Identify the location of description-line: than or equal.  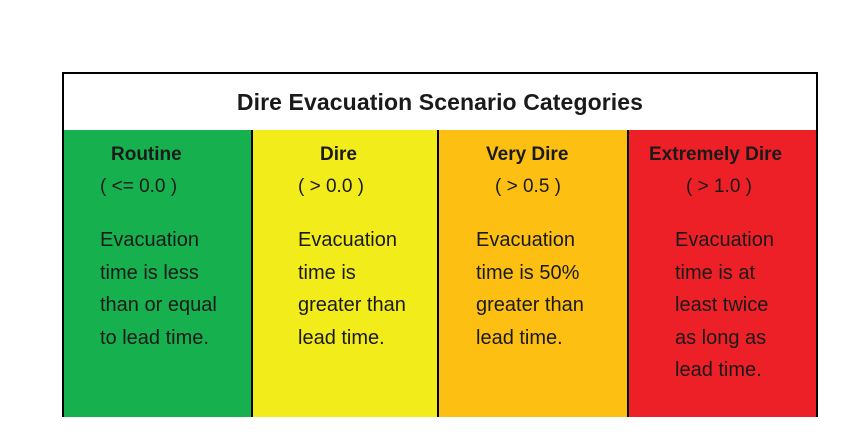
(158, 305).